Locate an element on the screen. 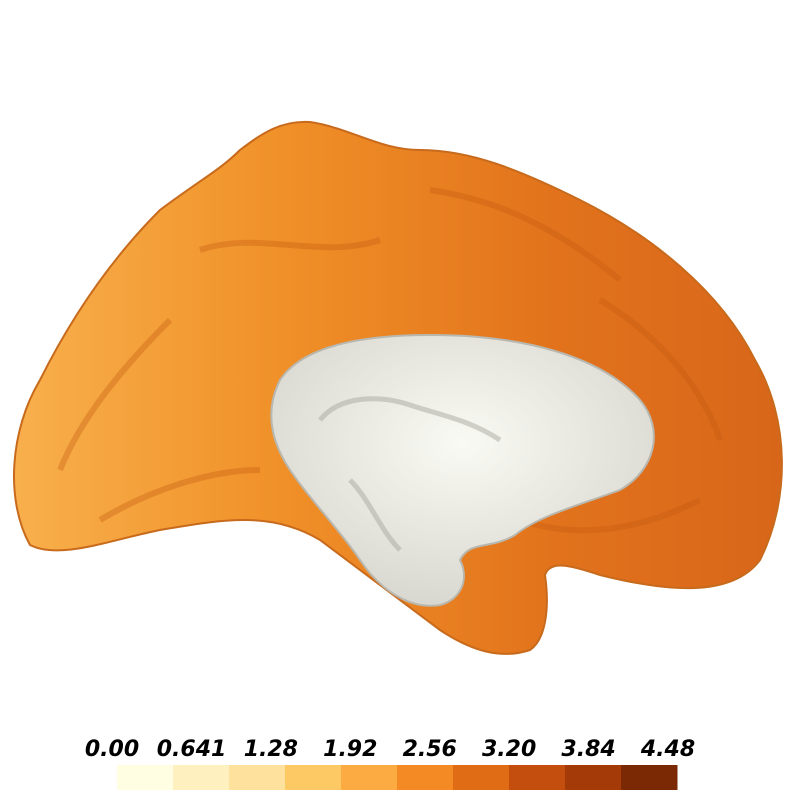 Image resolution: width=800 pixels, height=800 pixels. tick-label: 3.84 is located at coordinates (588, 749).